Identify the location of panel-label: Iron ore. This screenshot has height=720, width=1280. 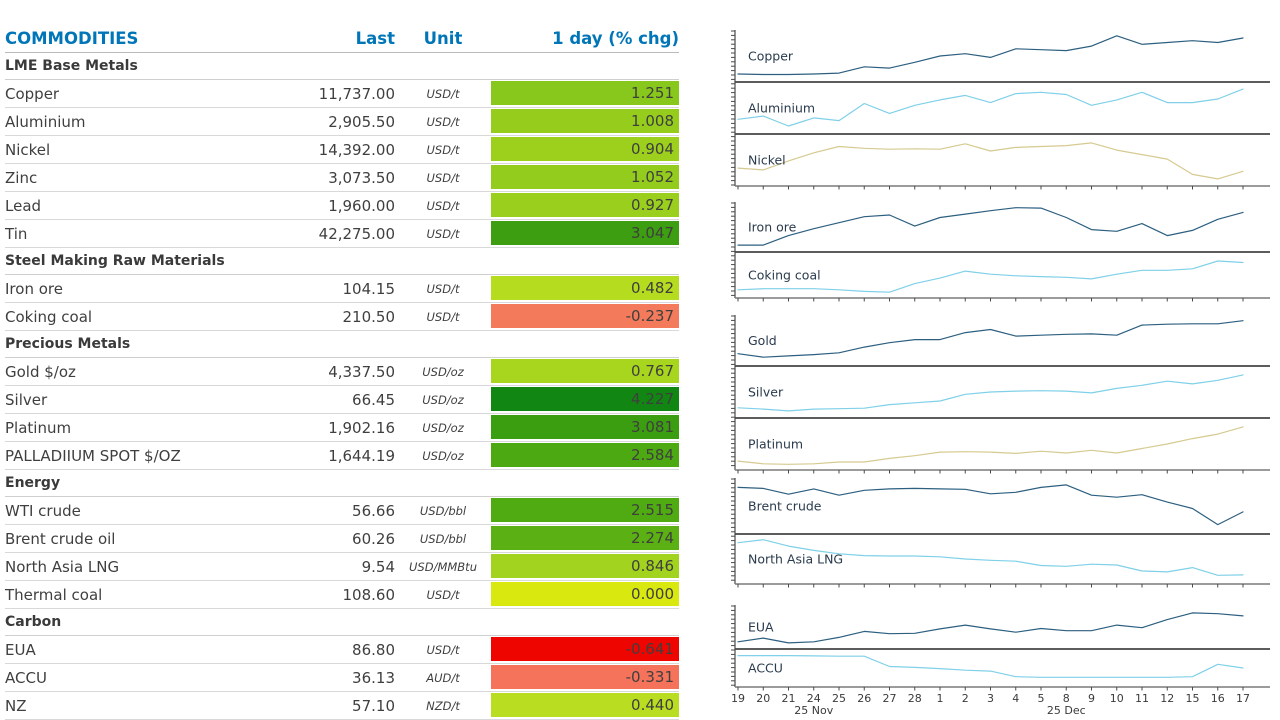
(772, 227).